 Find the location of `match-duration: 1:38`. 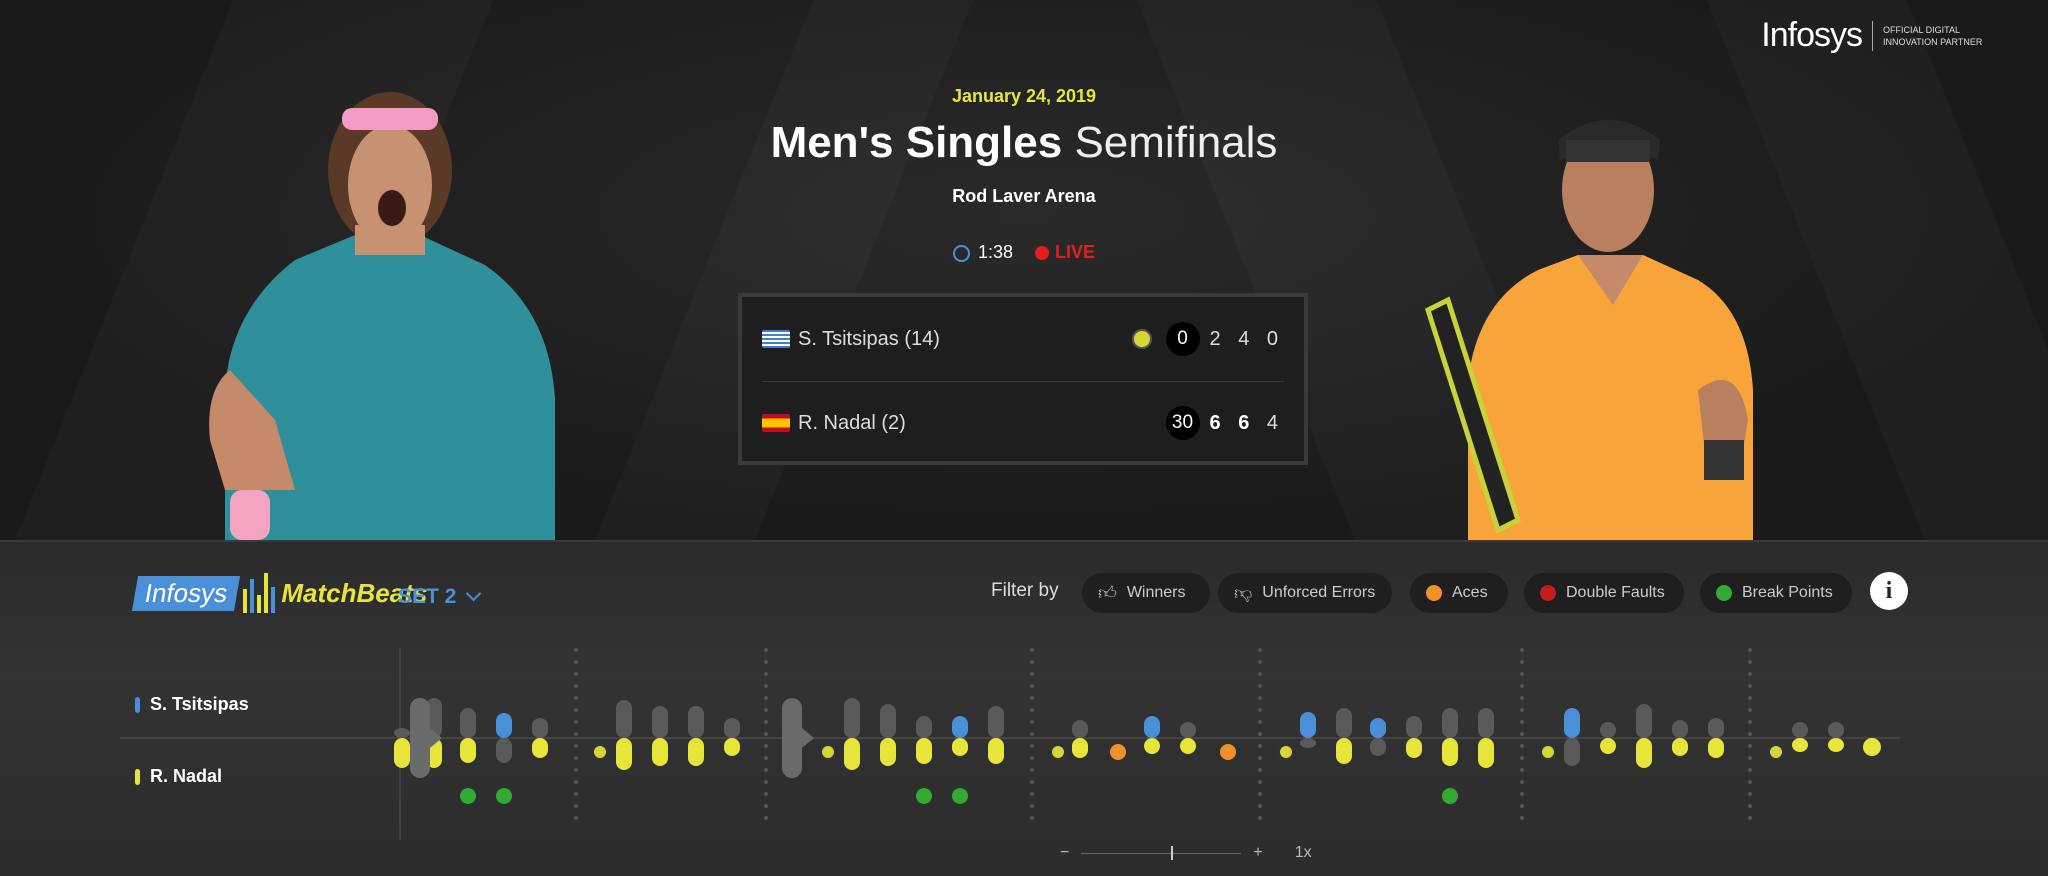

match-duration: 1:38 is located at coordinates (995, 252).